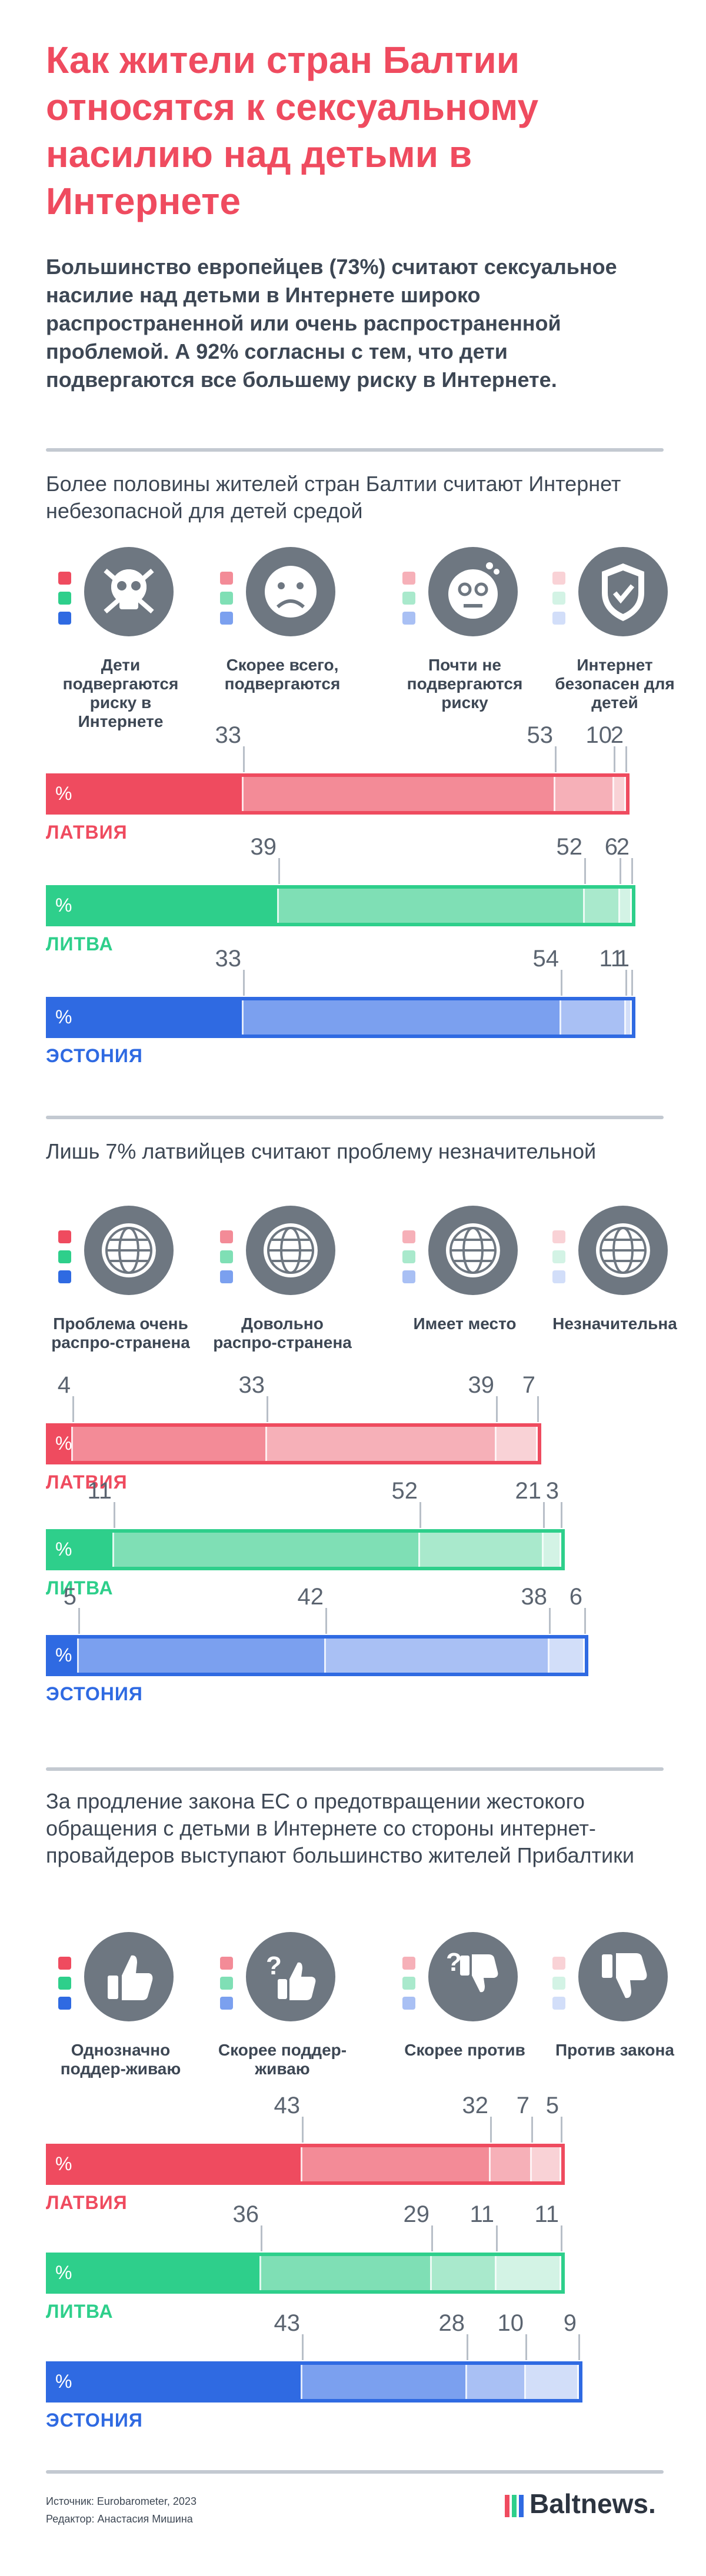  I want to click on legend-category: Скорее всего, подвергаются, so click(282, 632).